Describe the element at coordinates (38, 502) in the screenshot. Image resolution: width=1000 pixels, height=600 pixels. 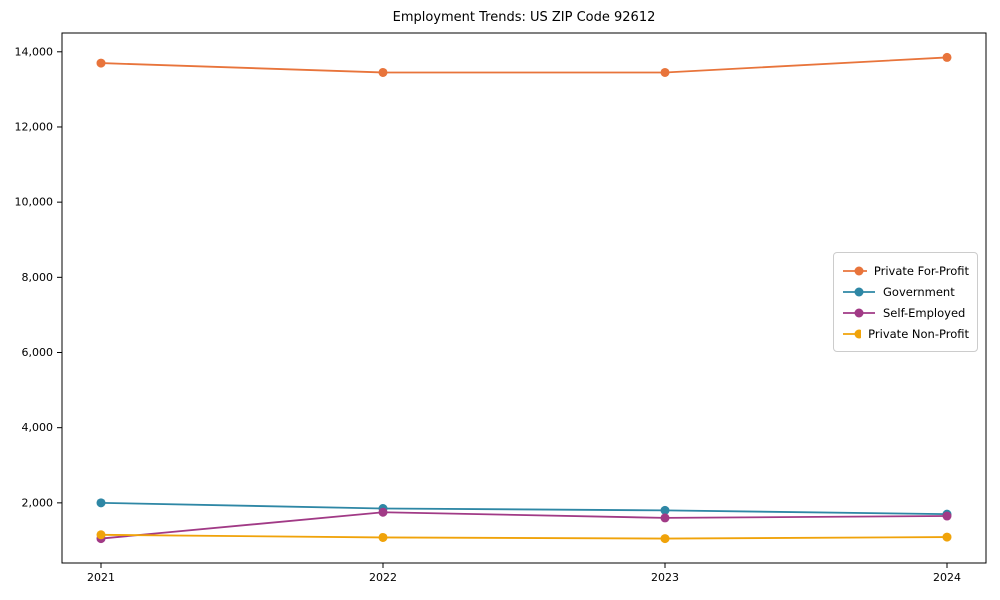
I see `y-tick-label: 2,000` at that location.